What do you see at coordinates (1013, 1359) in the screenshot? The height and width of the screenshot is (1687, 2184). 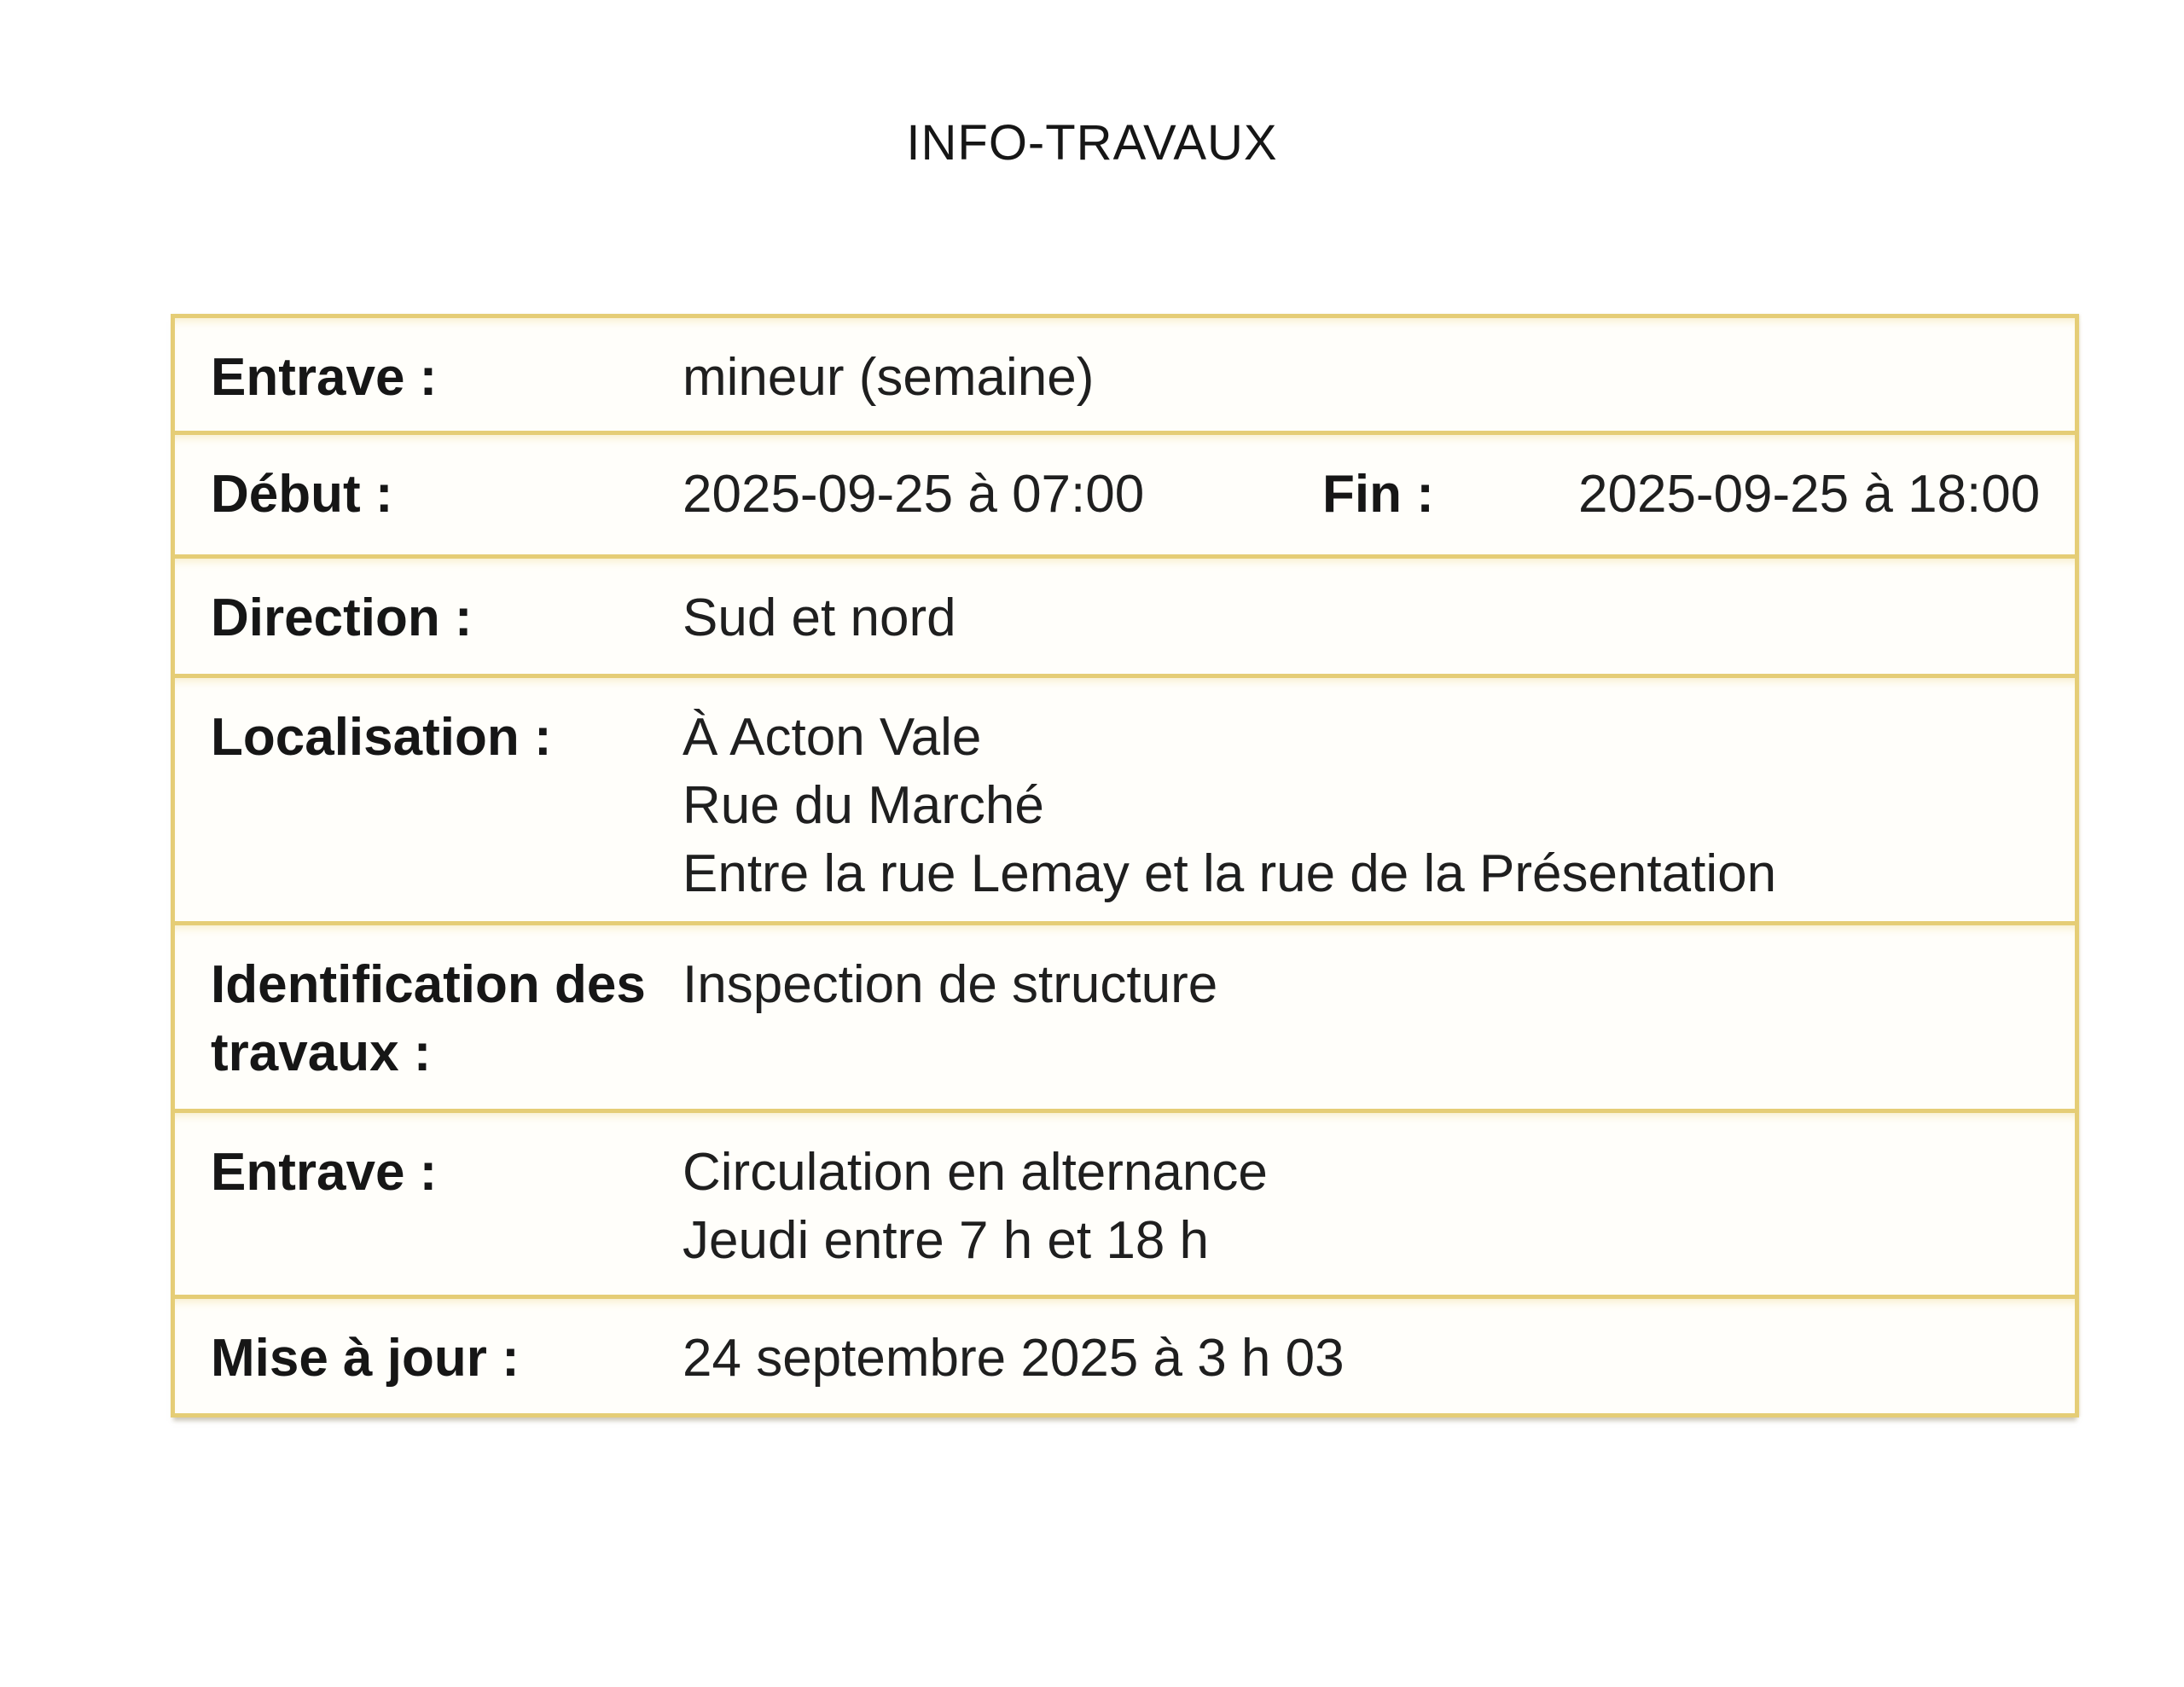 I see `row-value-mise-a-jour: 24 septembre 2025 à 3 h 03` at bounding box center [1013, 1359].